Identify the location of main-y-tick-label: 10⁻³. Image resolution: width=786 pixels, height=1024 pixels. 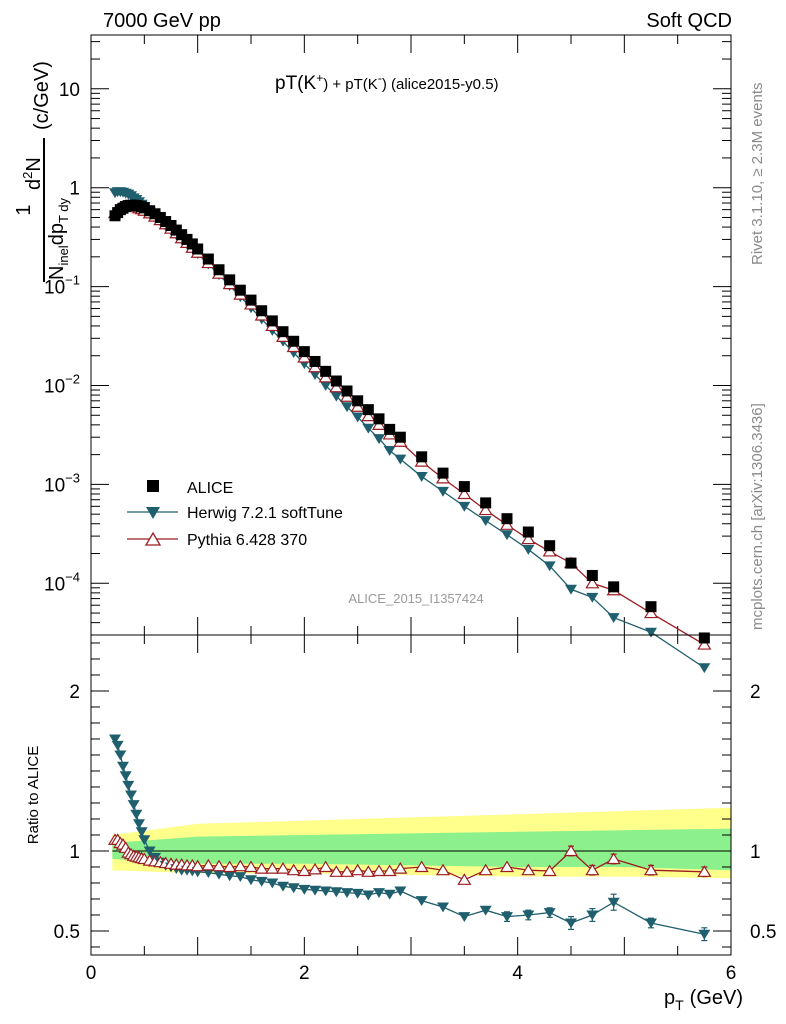
(62, 483).